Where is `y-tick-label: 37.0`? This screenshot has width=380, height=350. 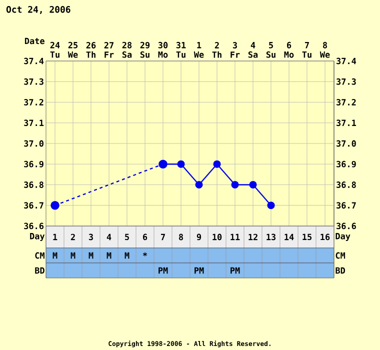
y-tick-label: 37.0 is located at coordinates (34, 143).